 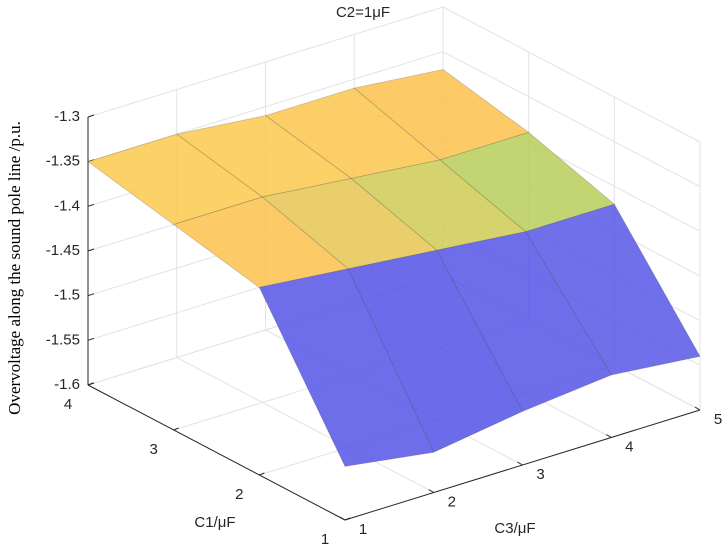 I want to click on y-axis-label: C1/μF, so click(x=214, y=522).